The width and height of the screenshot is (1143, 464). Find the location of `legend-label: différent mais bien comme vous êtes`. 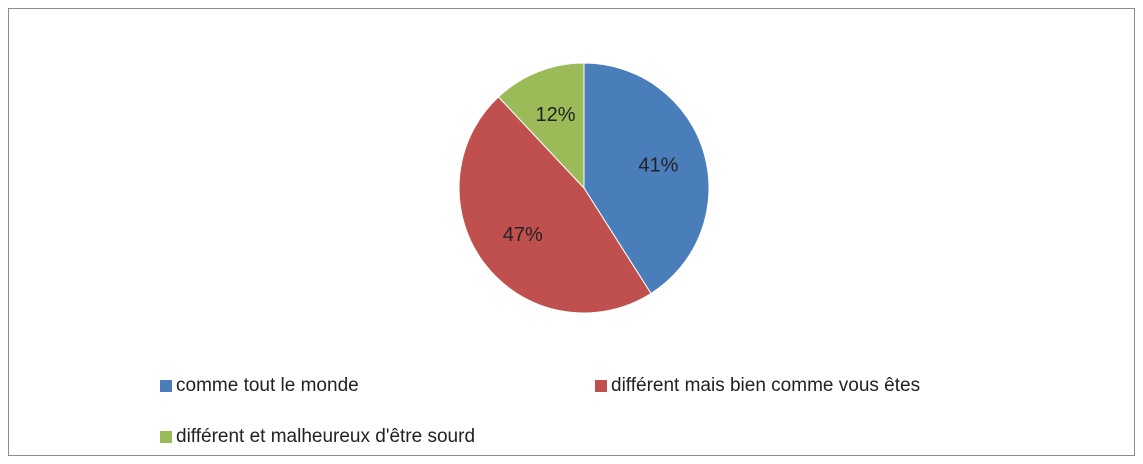

legend-label: différent mais bien comme vous êtes is located at coordinates (765, 385).